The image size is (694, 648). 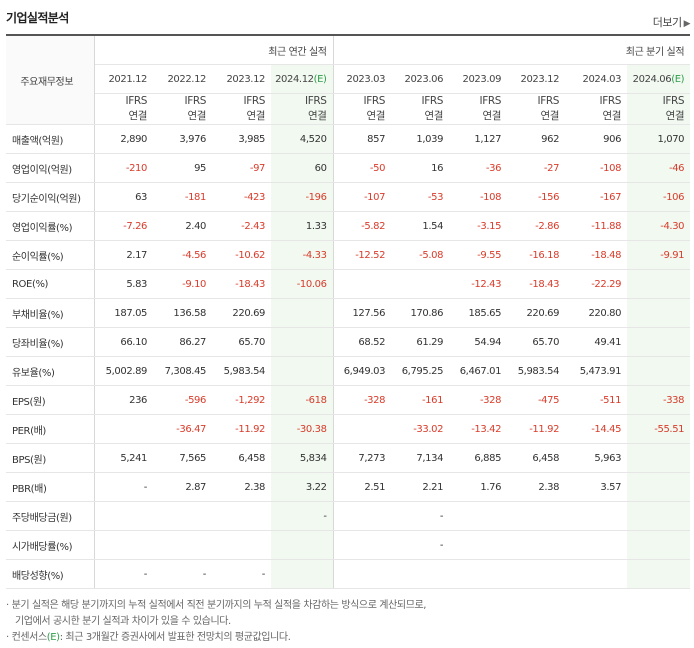 I want to click on table-row: 주당배당금(원) - -, so click(x=348, y=516).